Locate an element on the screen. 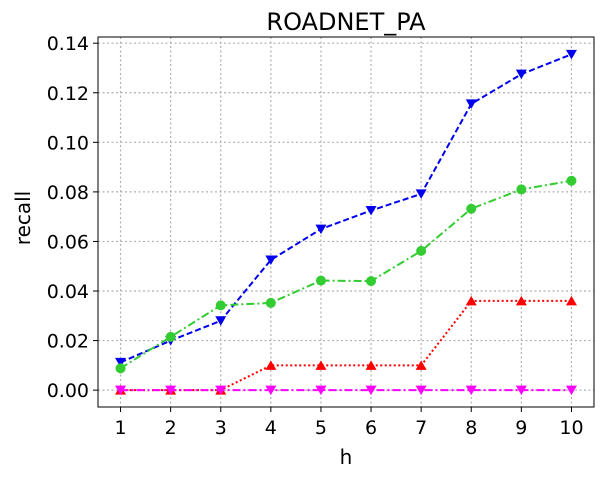 The image size is (603, 479). x-tick-label: 6 is located at coordinates (371, 428).